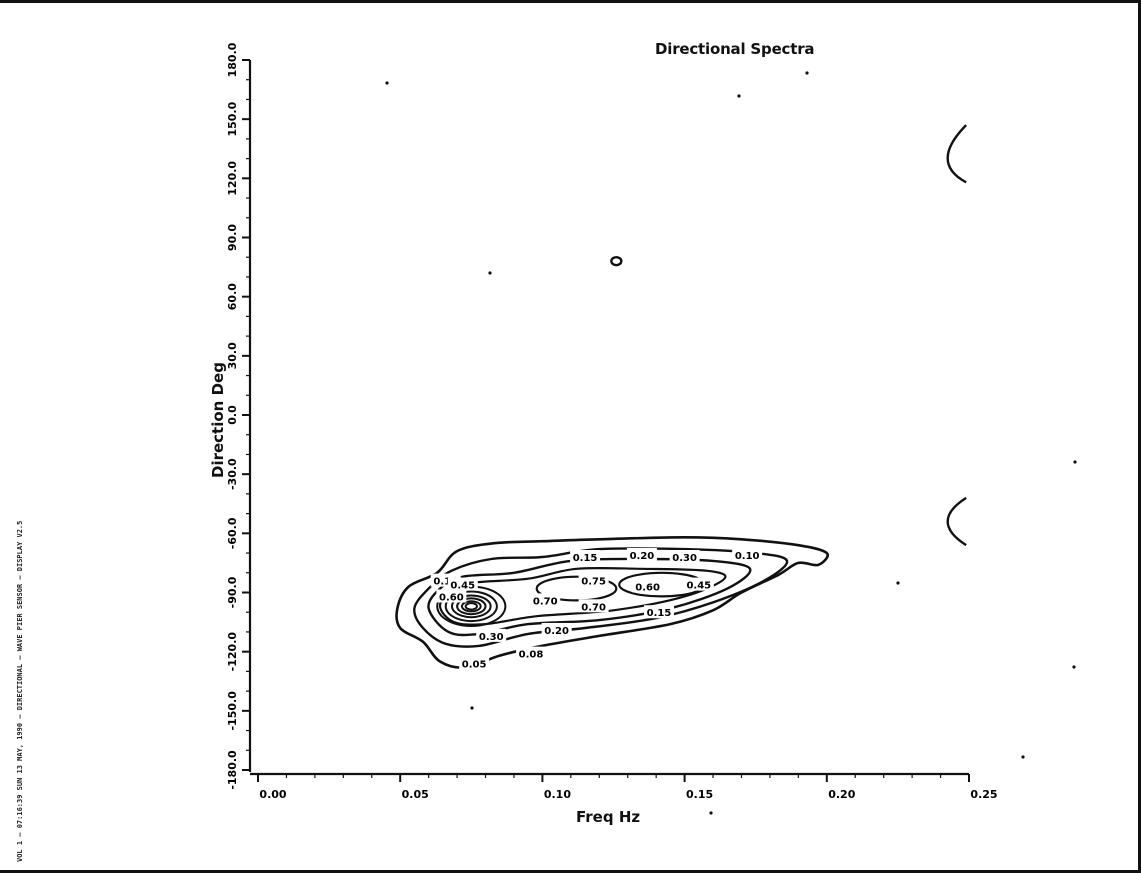  I want to click on x-tick-label: 0.05, so click(415, 794).